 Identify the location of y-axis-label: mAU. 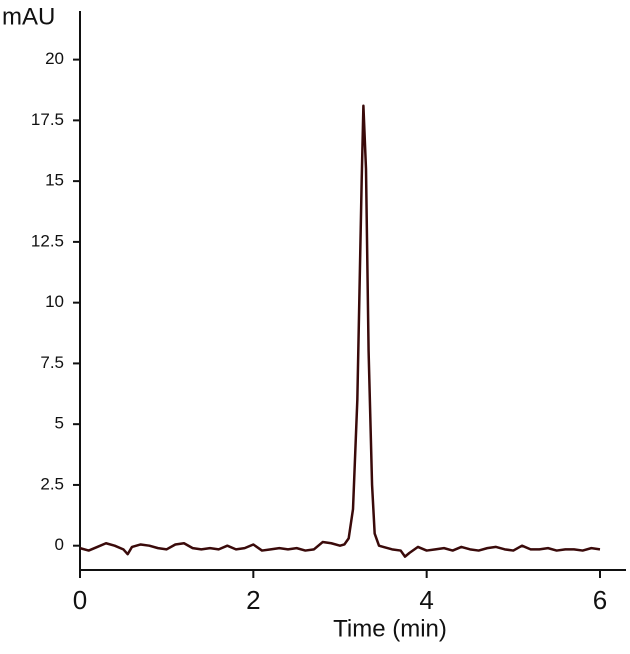
(28, 16).